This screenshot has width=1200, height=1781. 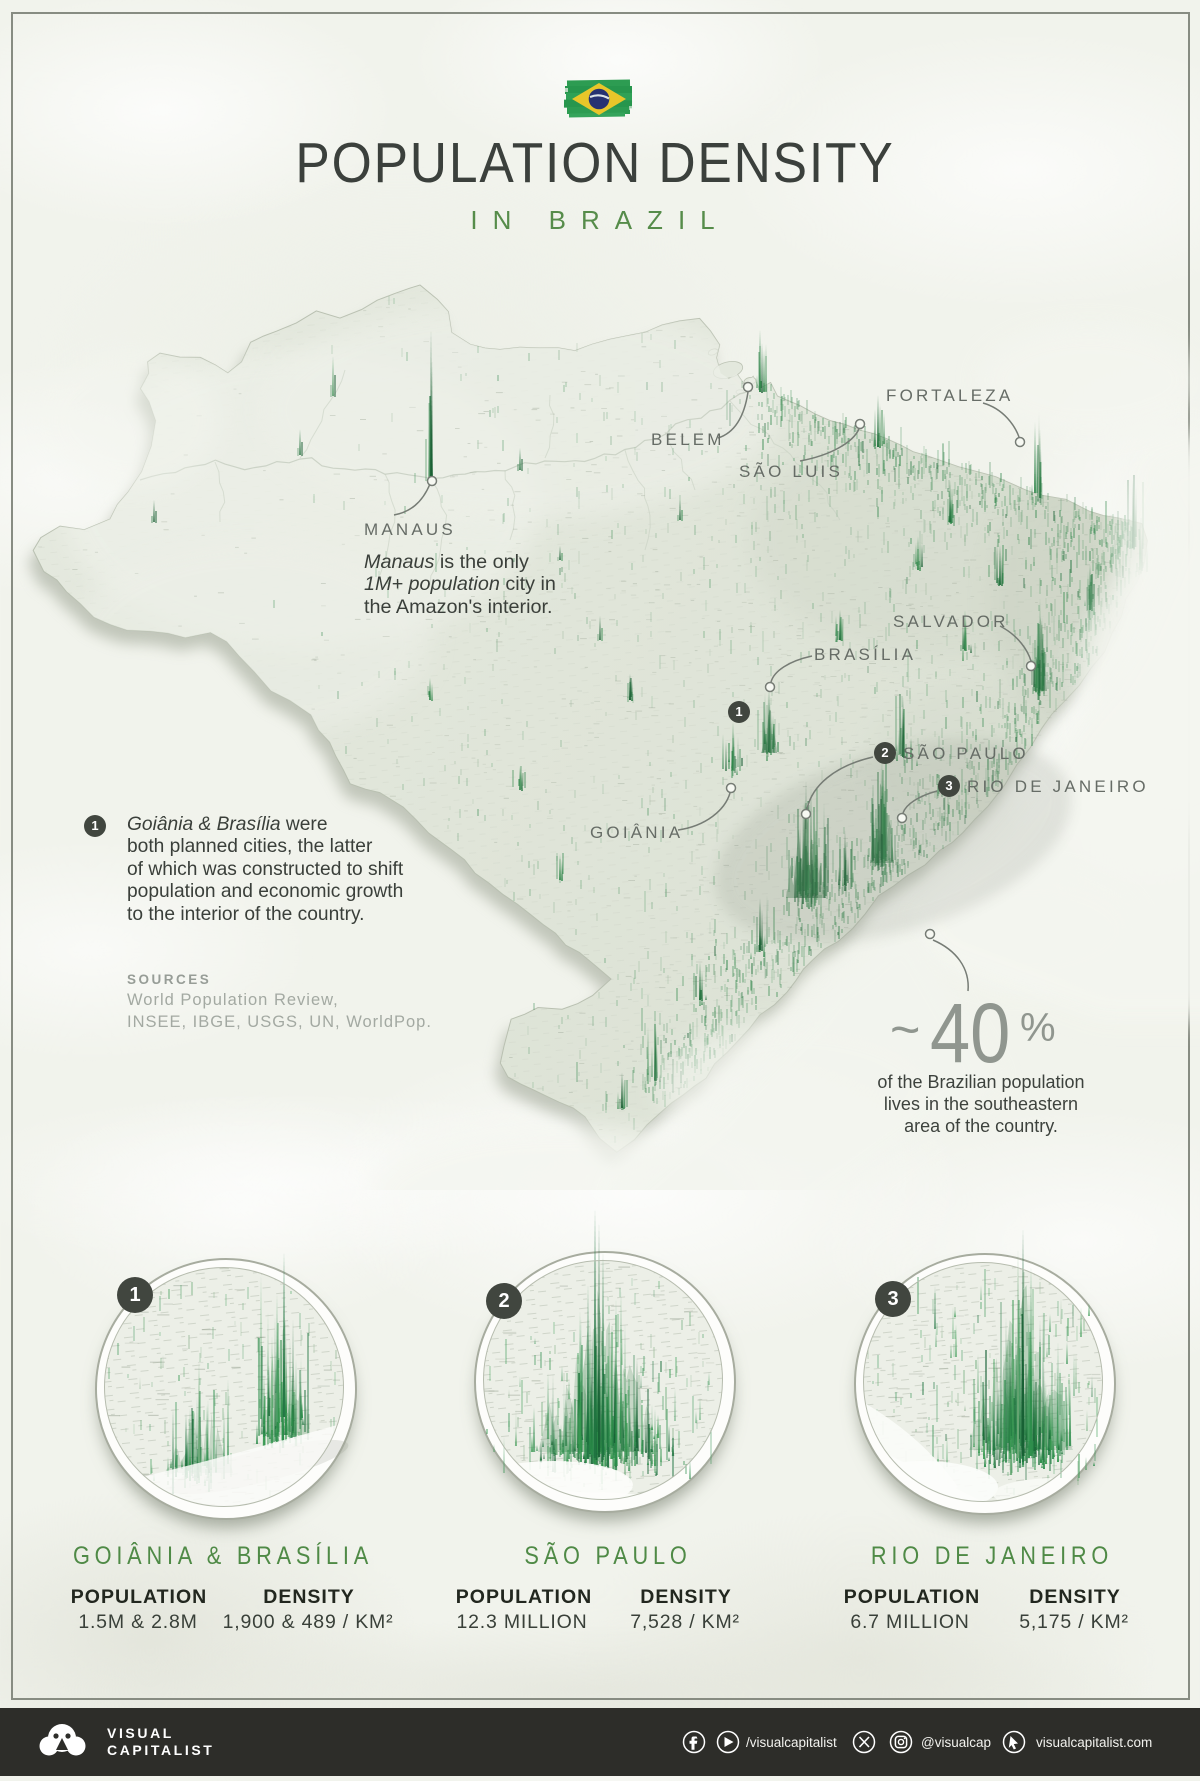 What do you see at coordinates (791, 1742) in the screenshot?
I see `svg-text: /visualcapitalist` at bounding box center [791, 1742].